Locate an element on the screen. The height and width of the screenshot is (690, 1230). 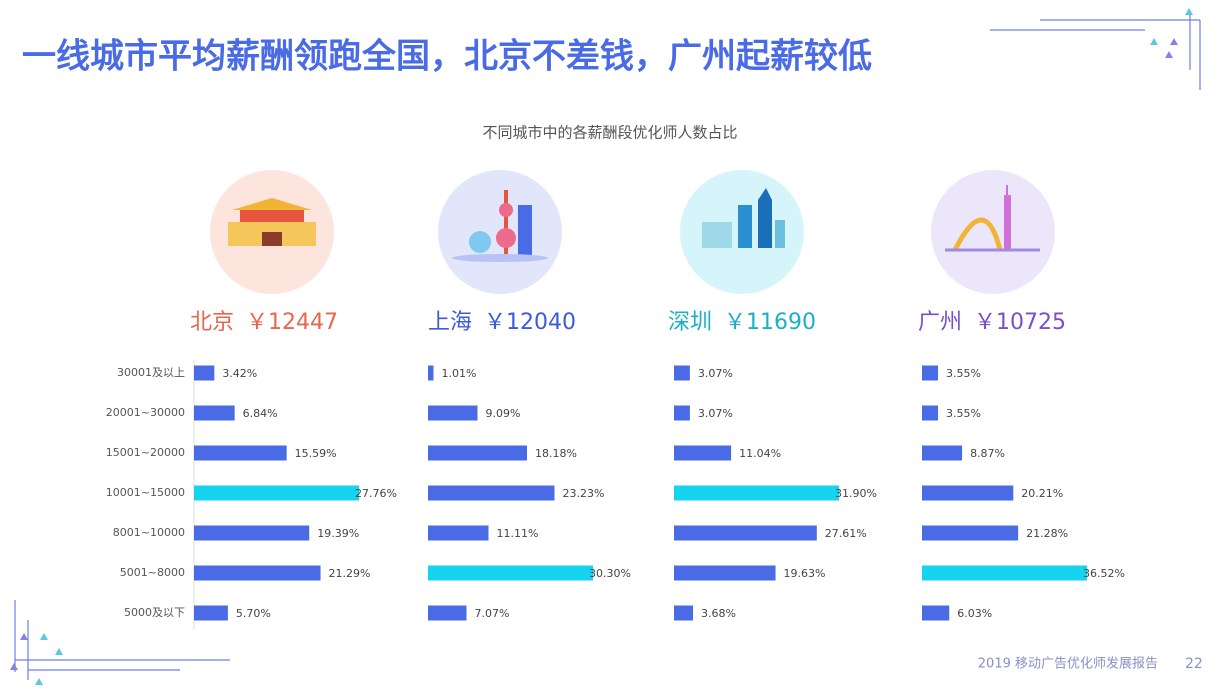
city-header: 北京 ￥12447 is located at coordinates (264, 322).